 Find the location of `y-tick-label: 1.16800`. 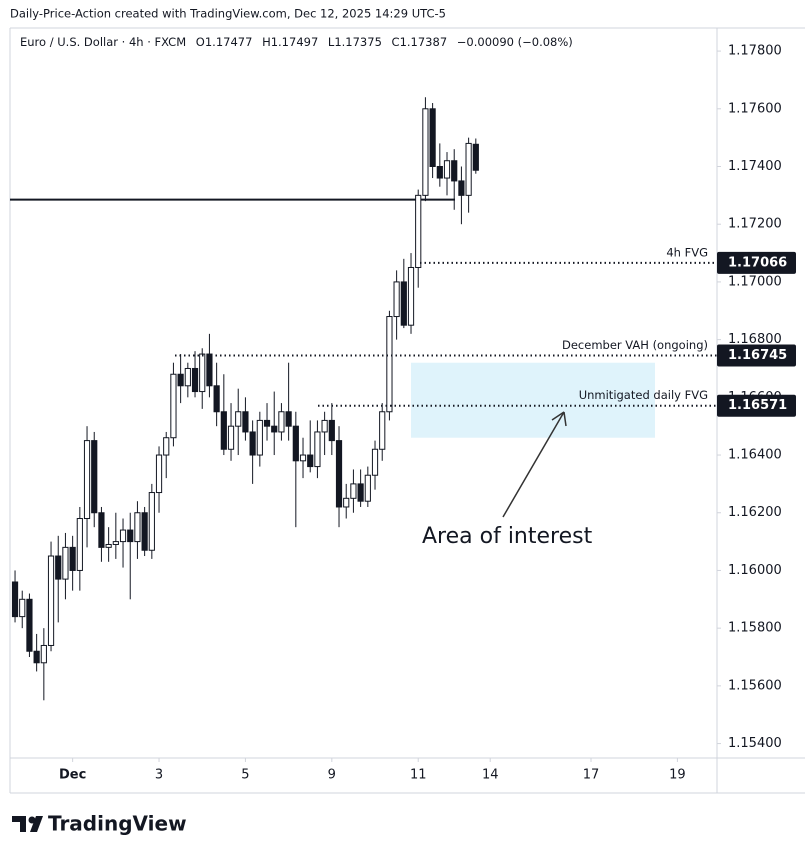

y-tick-label: 1.16800 is located at coordinates (755, 339).